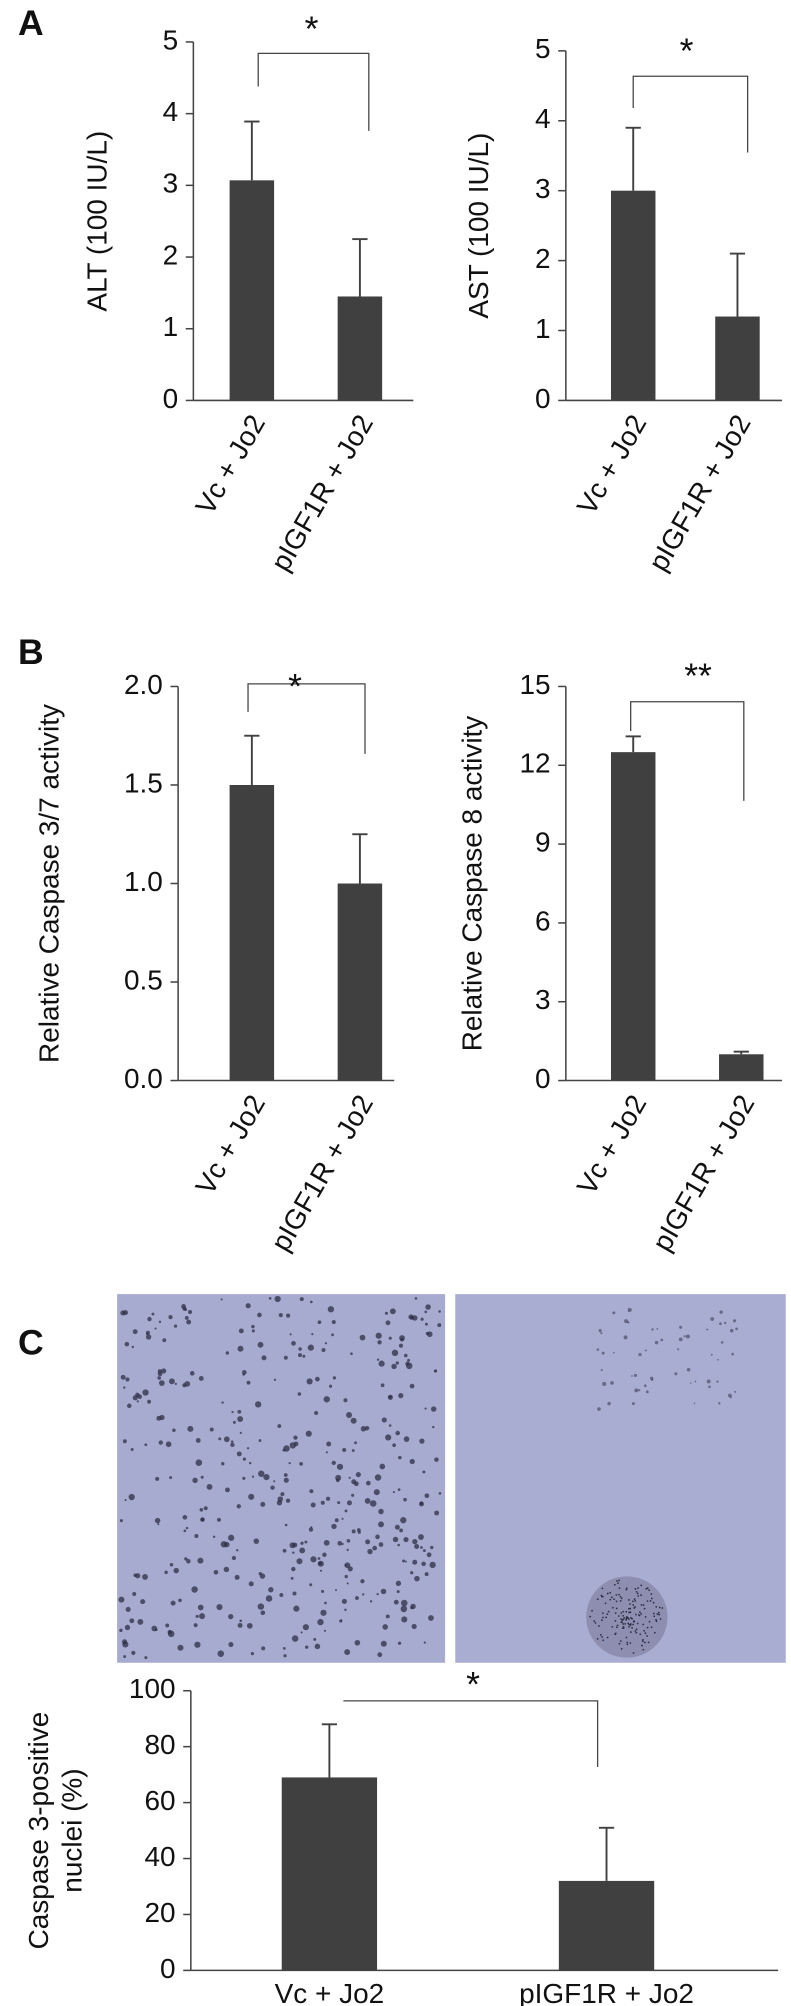  What do you see at coordinates (687, 751) in the screenshot?
I see `significance-bracket` at bounding box center [687, 751].